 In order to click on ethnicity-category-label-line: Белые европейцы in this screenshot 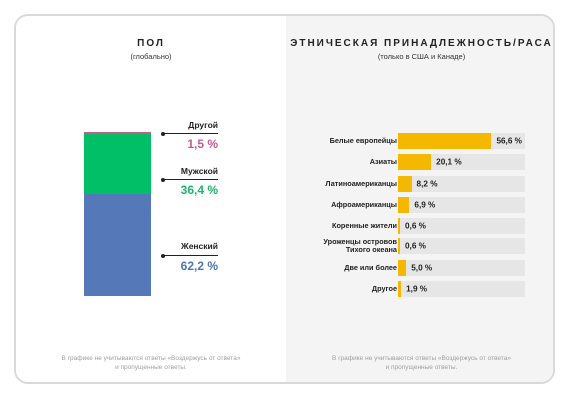, I will do `click(363, 140)`.